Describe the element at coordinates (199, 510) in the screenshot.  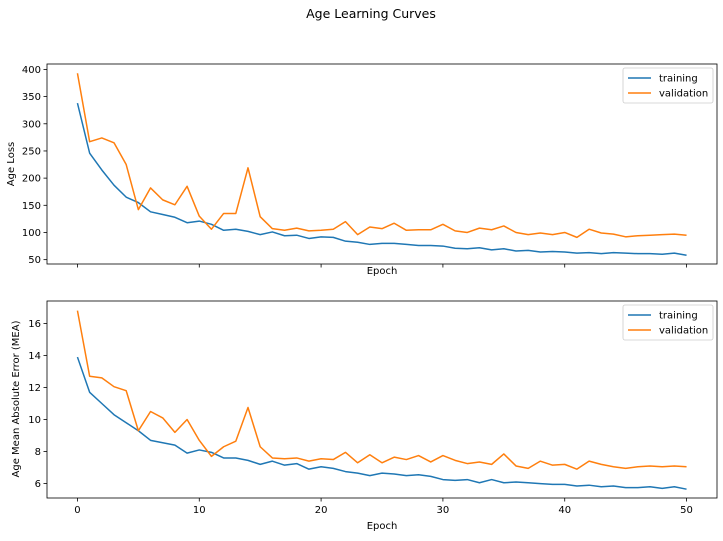
I see `age-mae-xtick-label: 10` at that location.